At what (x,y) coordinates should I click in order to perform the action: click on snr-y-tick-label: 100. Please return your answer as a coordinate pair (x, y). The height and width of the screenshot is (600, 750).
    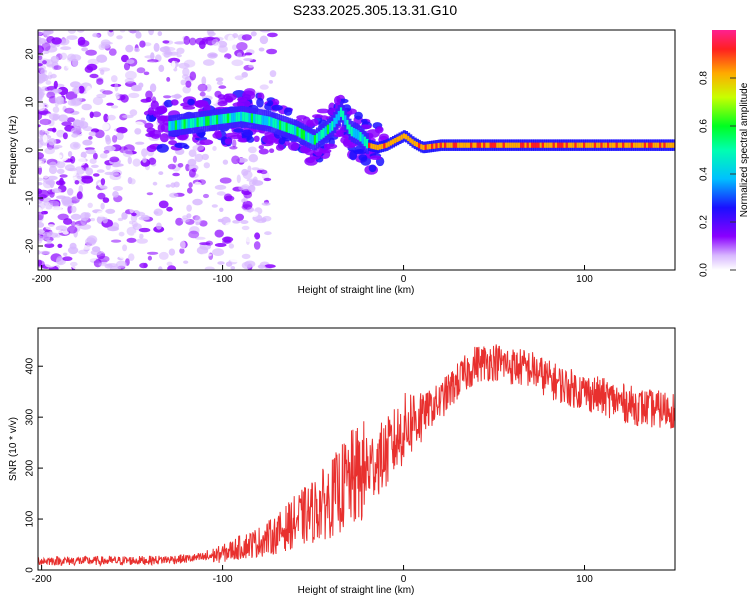
    Looking at the image, I should click on (30, 518).